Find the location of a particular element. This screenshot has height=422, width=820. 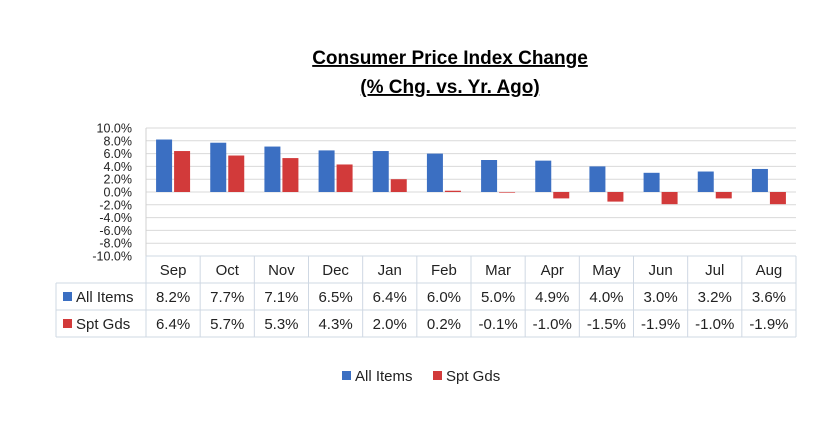

y-tick-label: -4.0% is located at coordinates (115, 218).